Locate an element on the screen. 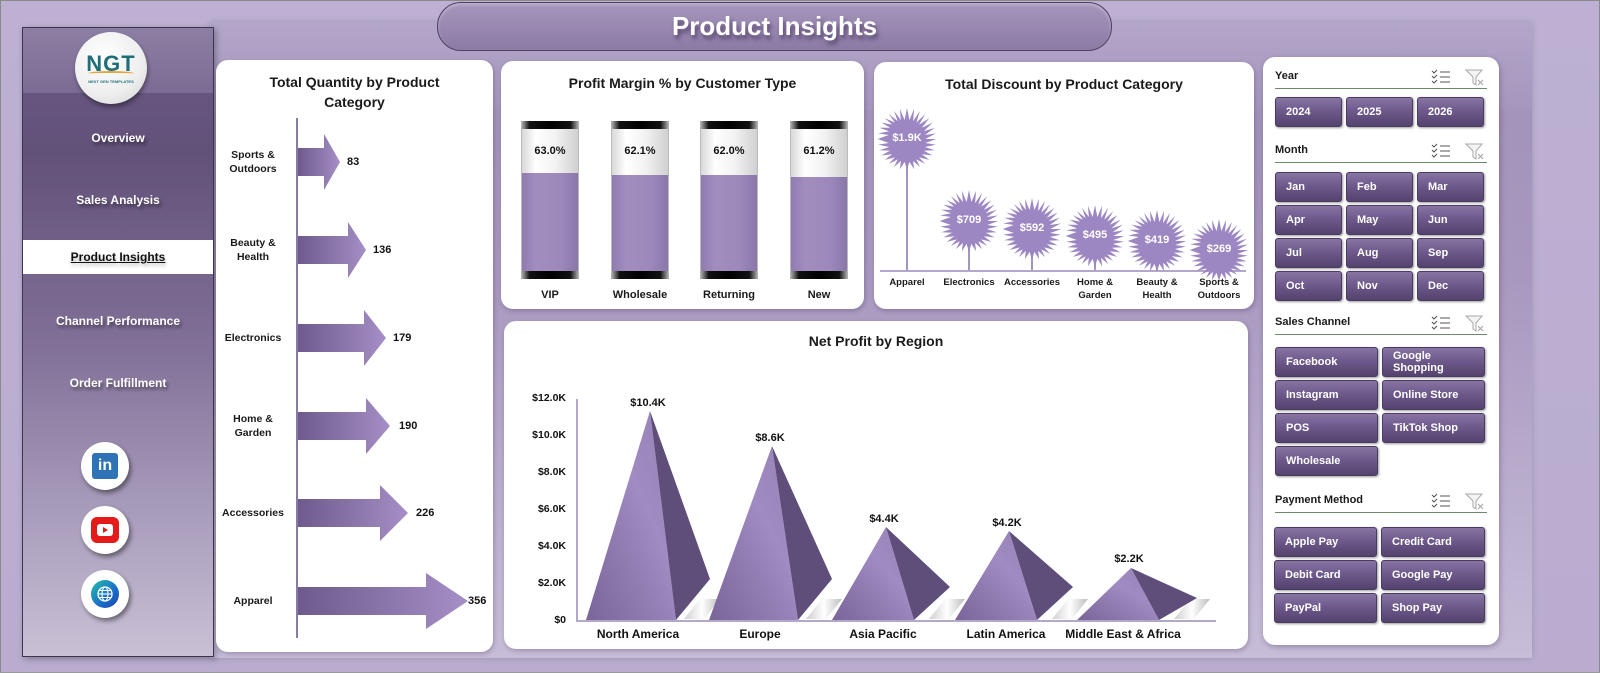  filter-year-2026: 2026 is located at coordinates (1450, 112).